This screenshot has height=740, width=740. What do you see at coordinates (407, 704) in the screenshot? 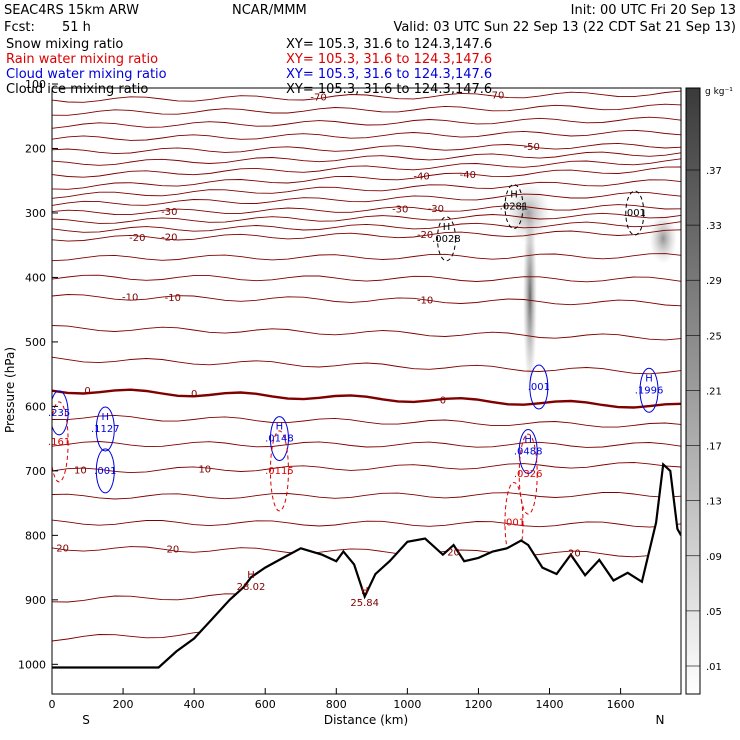
I see `x-tick-label: 1000` at bounding box center [407, 704].